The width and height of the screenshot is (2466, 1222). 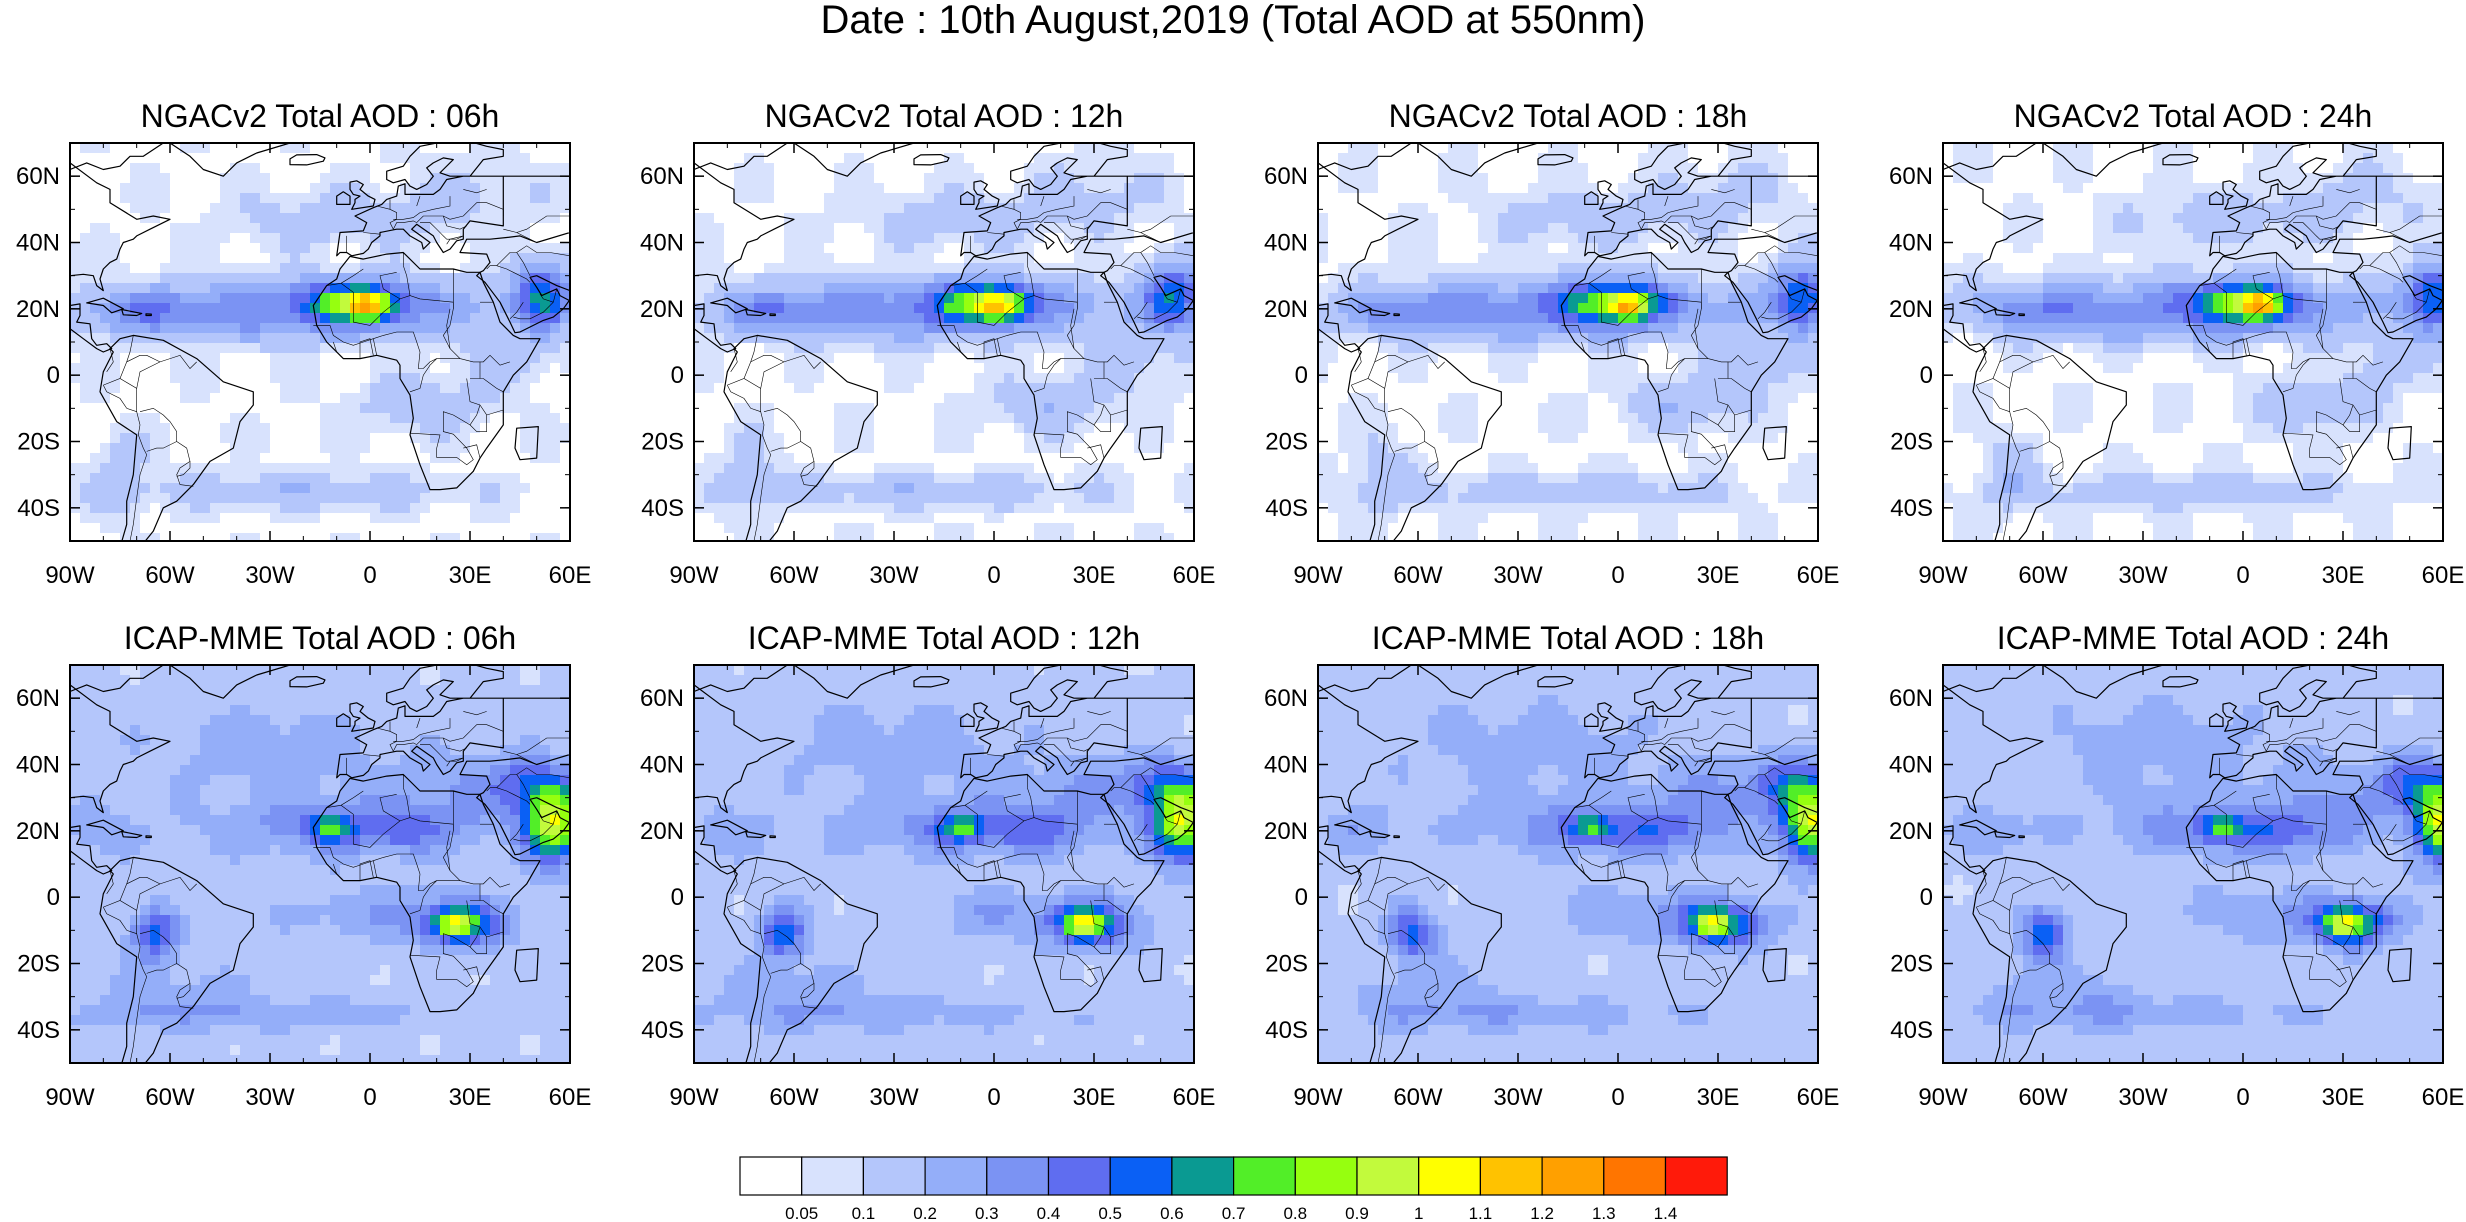 What do you see at coordinates (320, 116) in the screenshot?
I see `panel-title: NGACv2 Total AOD : 06h` at bounding box center [320, 116].